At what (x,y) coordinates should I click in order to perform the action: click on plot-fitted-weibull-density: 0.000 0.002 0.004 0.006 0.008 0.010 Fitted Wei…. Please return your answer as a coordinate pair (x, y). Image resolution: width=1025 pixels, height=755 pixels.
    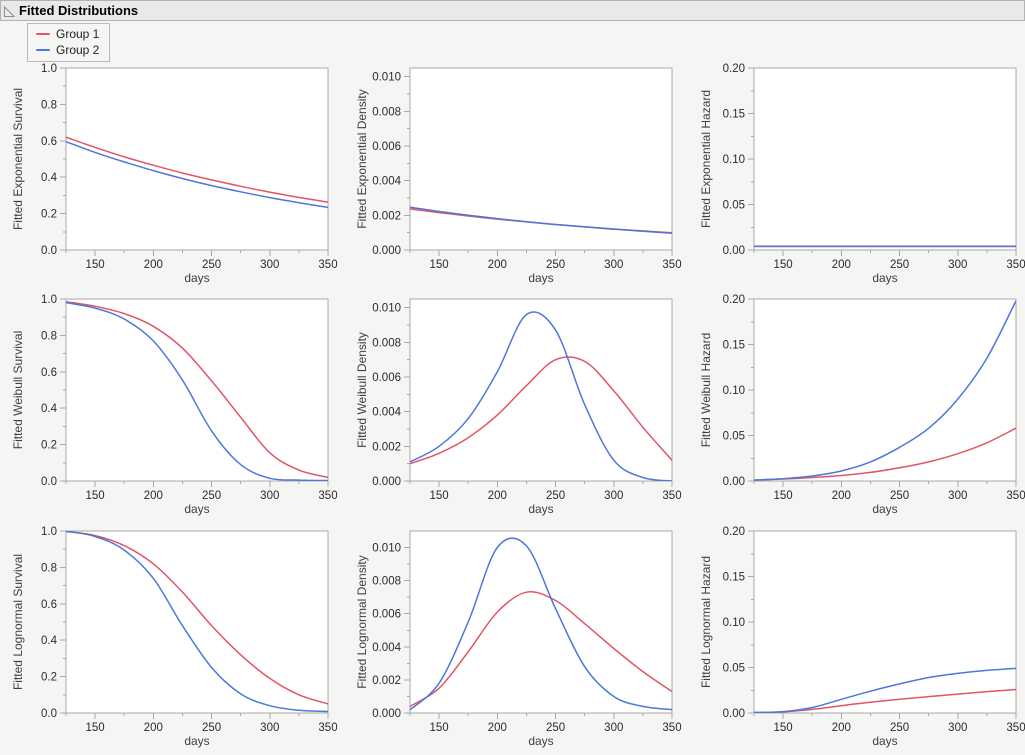
    Looking at the image, I should click on (518, 407).